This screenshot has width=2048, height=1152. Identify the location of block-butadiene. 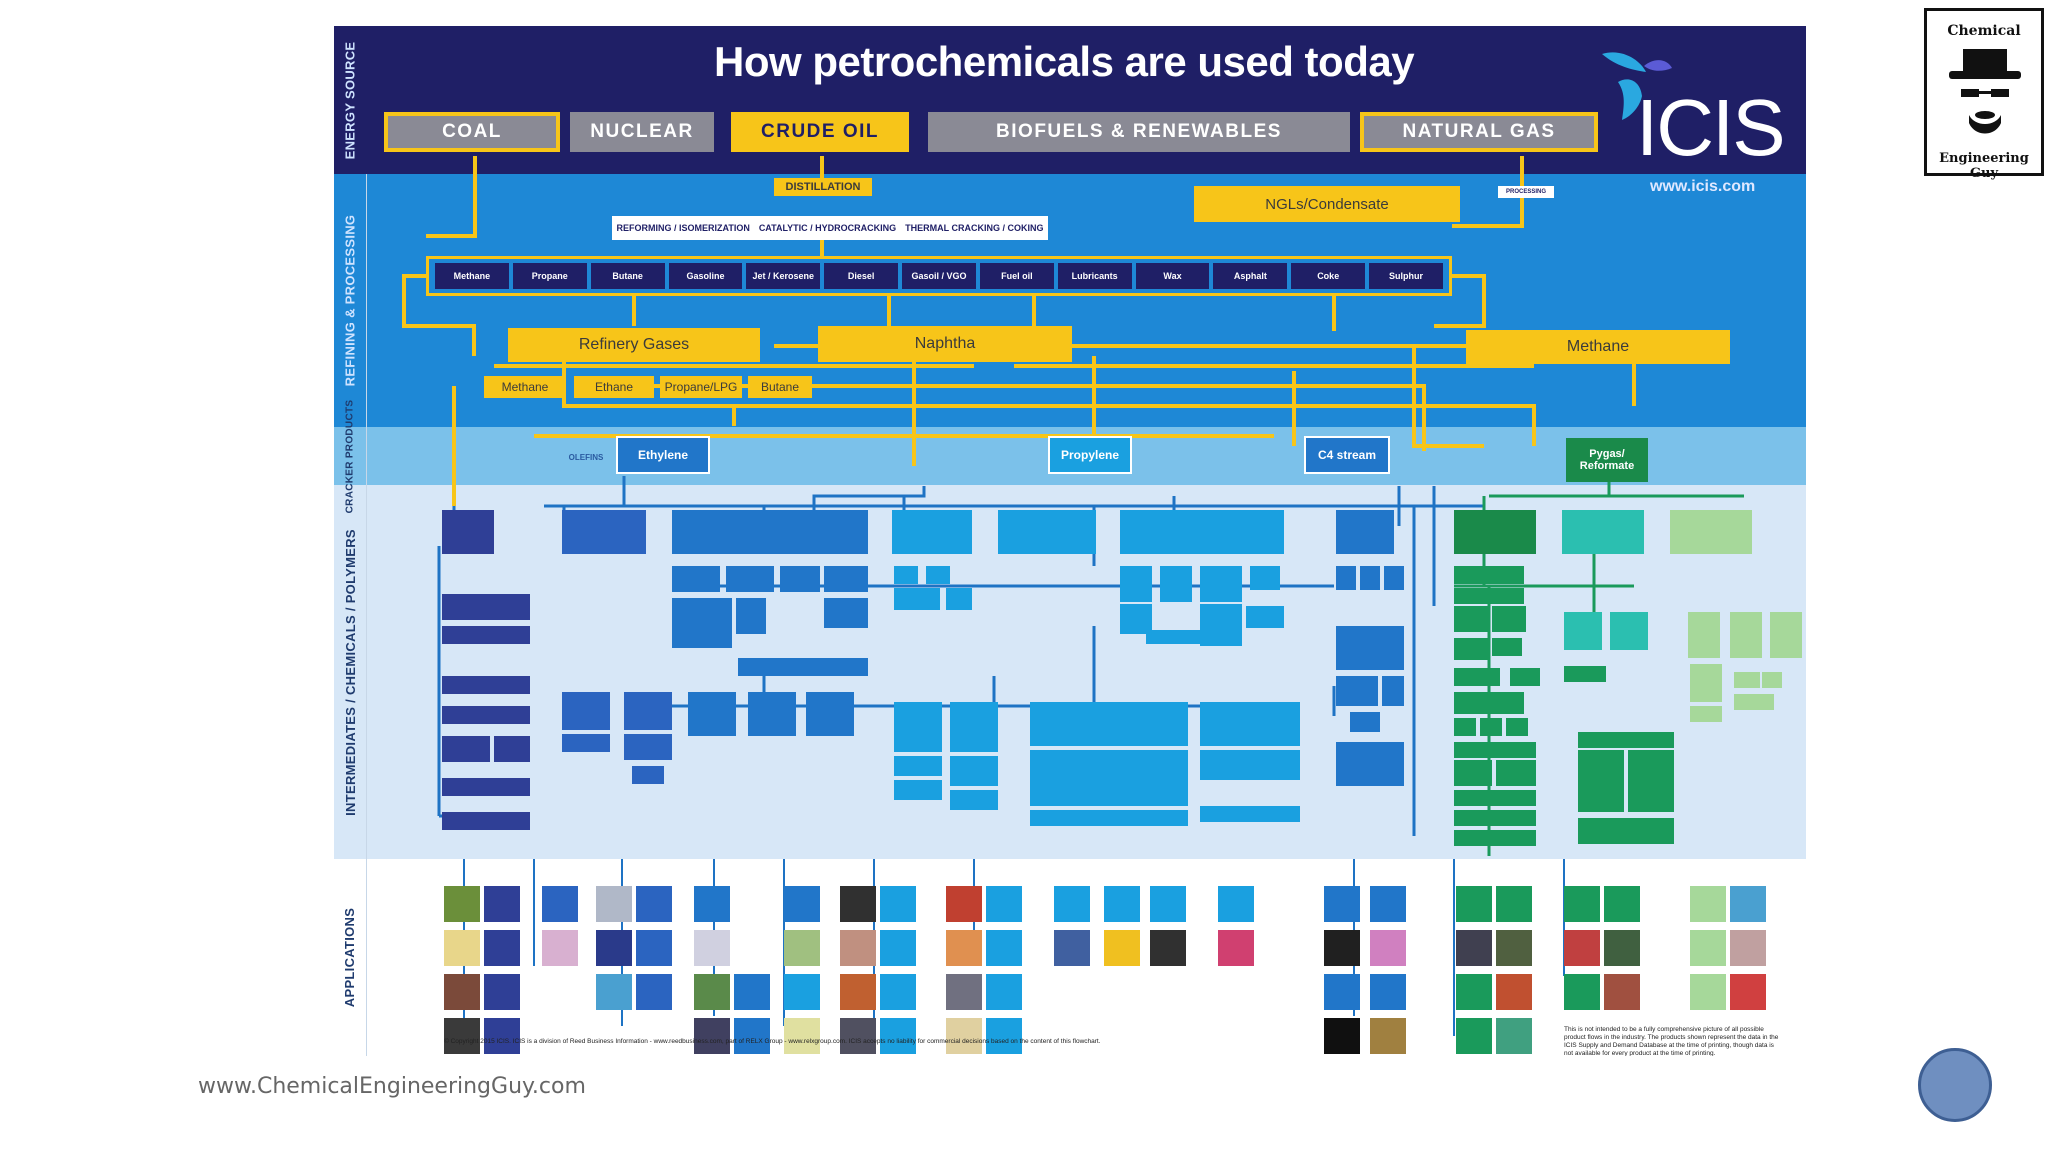
(1365, 532).